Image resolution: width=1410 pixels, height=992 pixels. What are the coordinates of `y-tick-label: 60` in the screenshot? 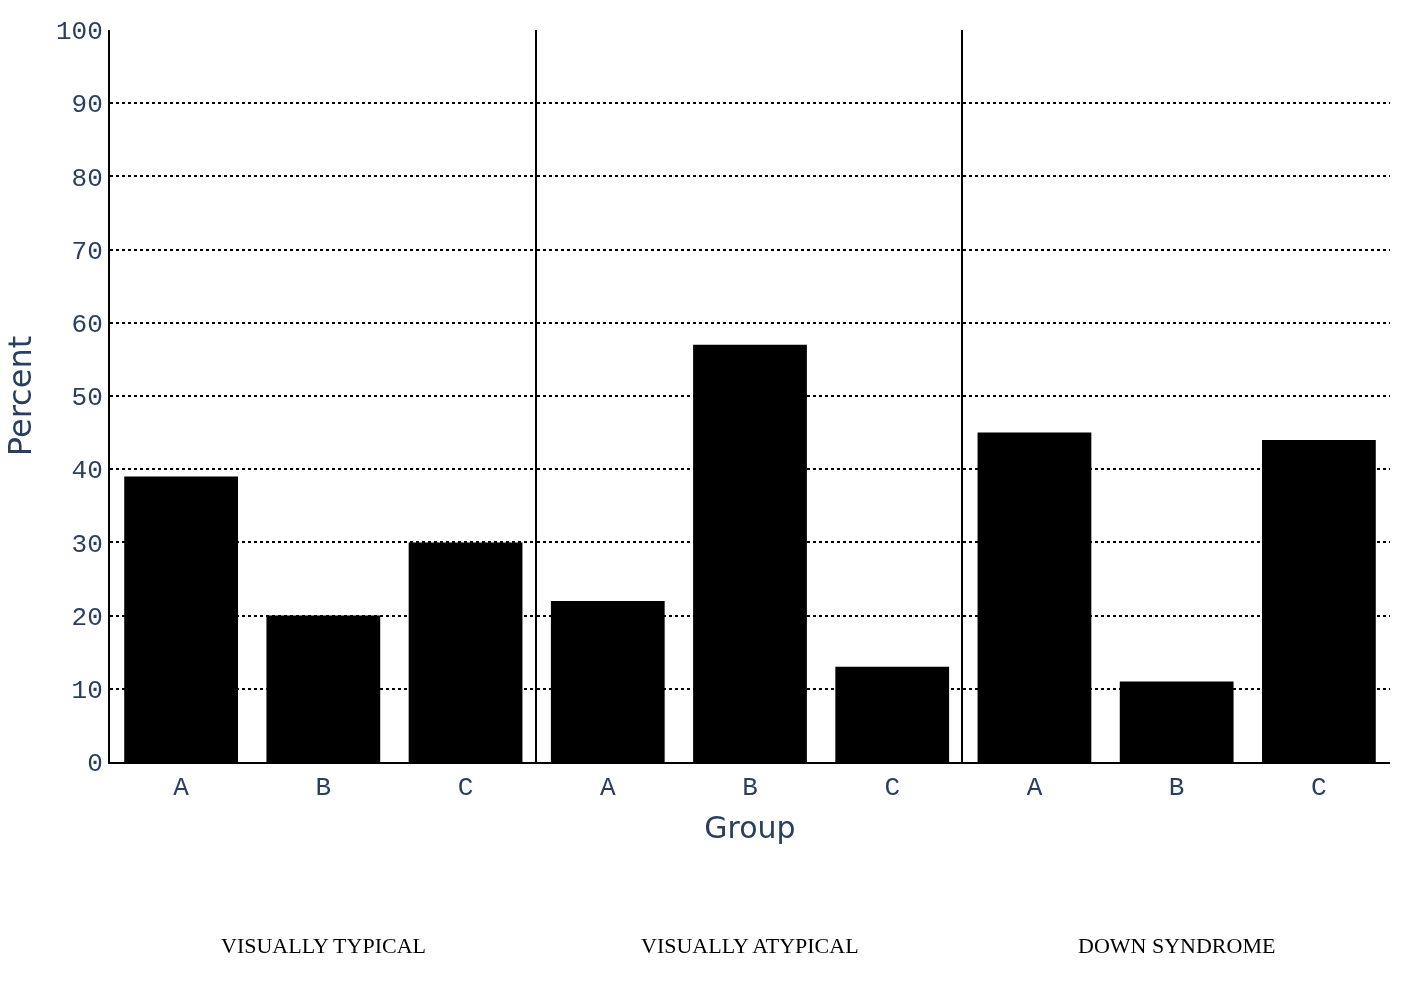 It's located at (87, 324).